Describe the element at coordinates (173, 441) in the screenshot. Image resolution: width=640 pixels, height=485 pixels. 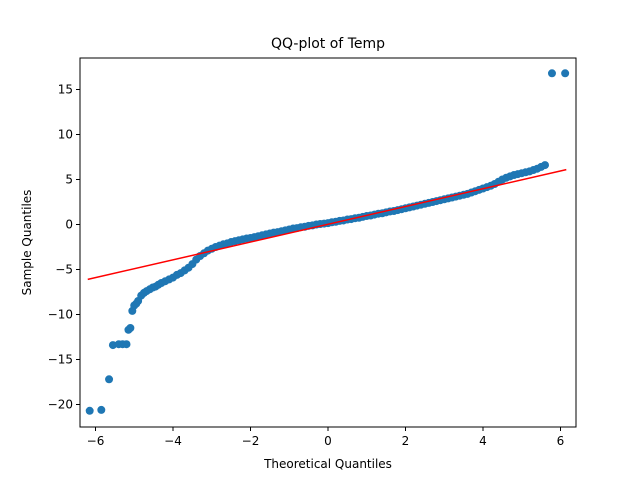
I see `x-tick-label: −4` at that location.